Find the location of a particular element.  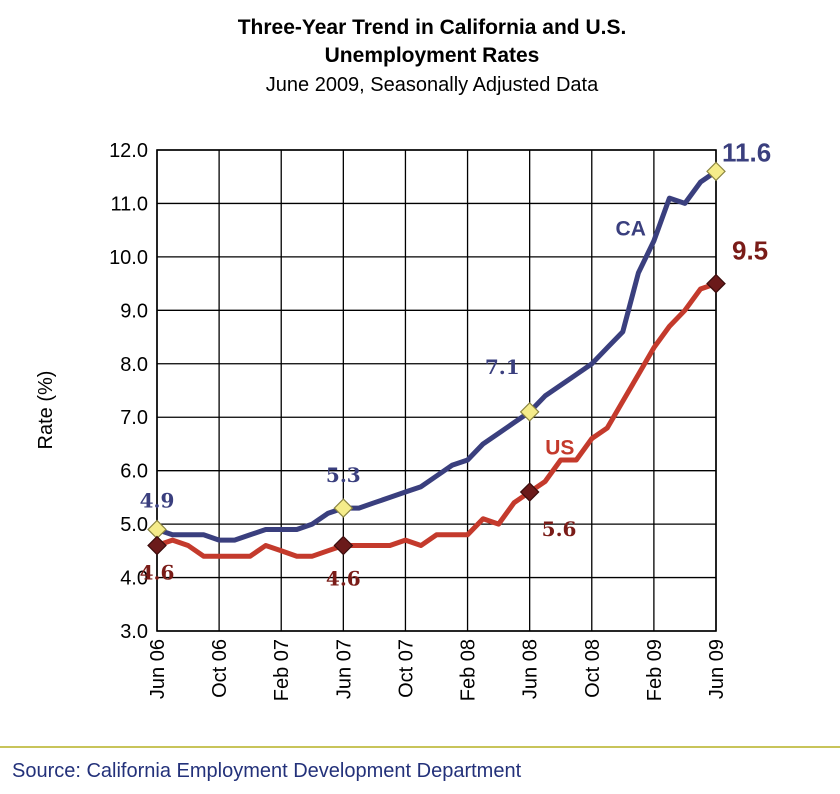

data-label: 4.9 is located at coordinates (157, 500).